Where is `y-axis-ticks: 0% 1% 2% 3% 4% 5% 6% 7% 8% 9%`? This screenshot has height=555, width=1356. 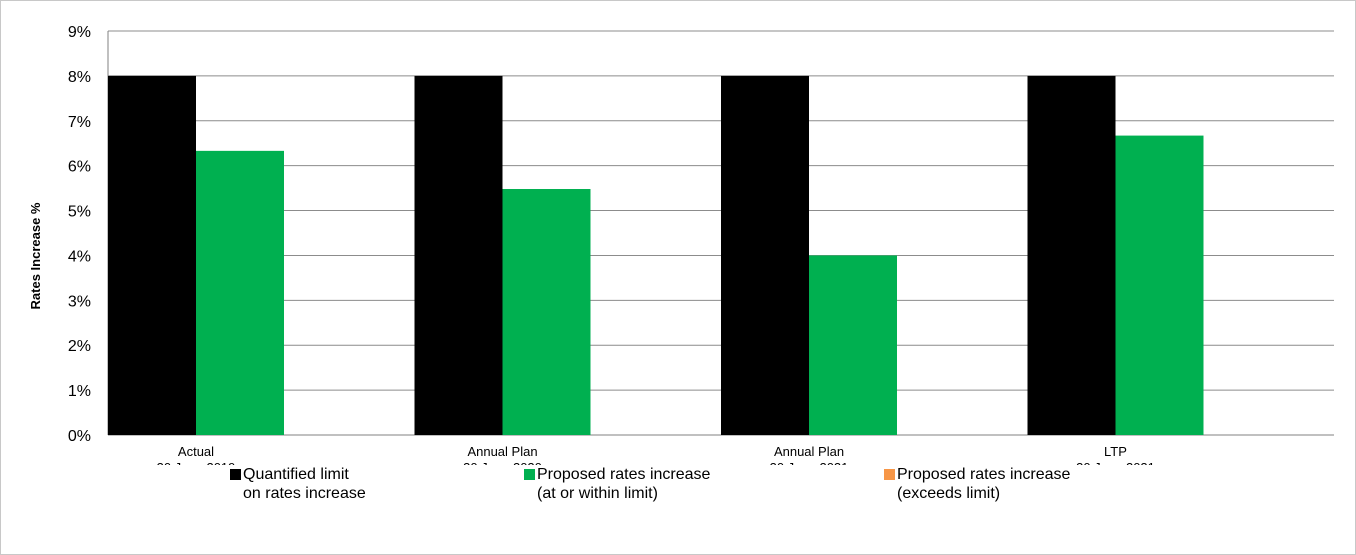
y-axis-ticks: 0% 1% 2% 3% 4% 5% 6% 7% 8% 9% is located at coordinates (79, 234).